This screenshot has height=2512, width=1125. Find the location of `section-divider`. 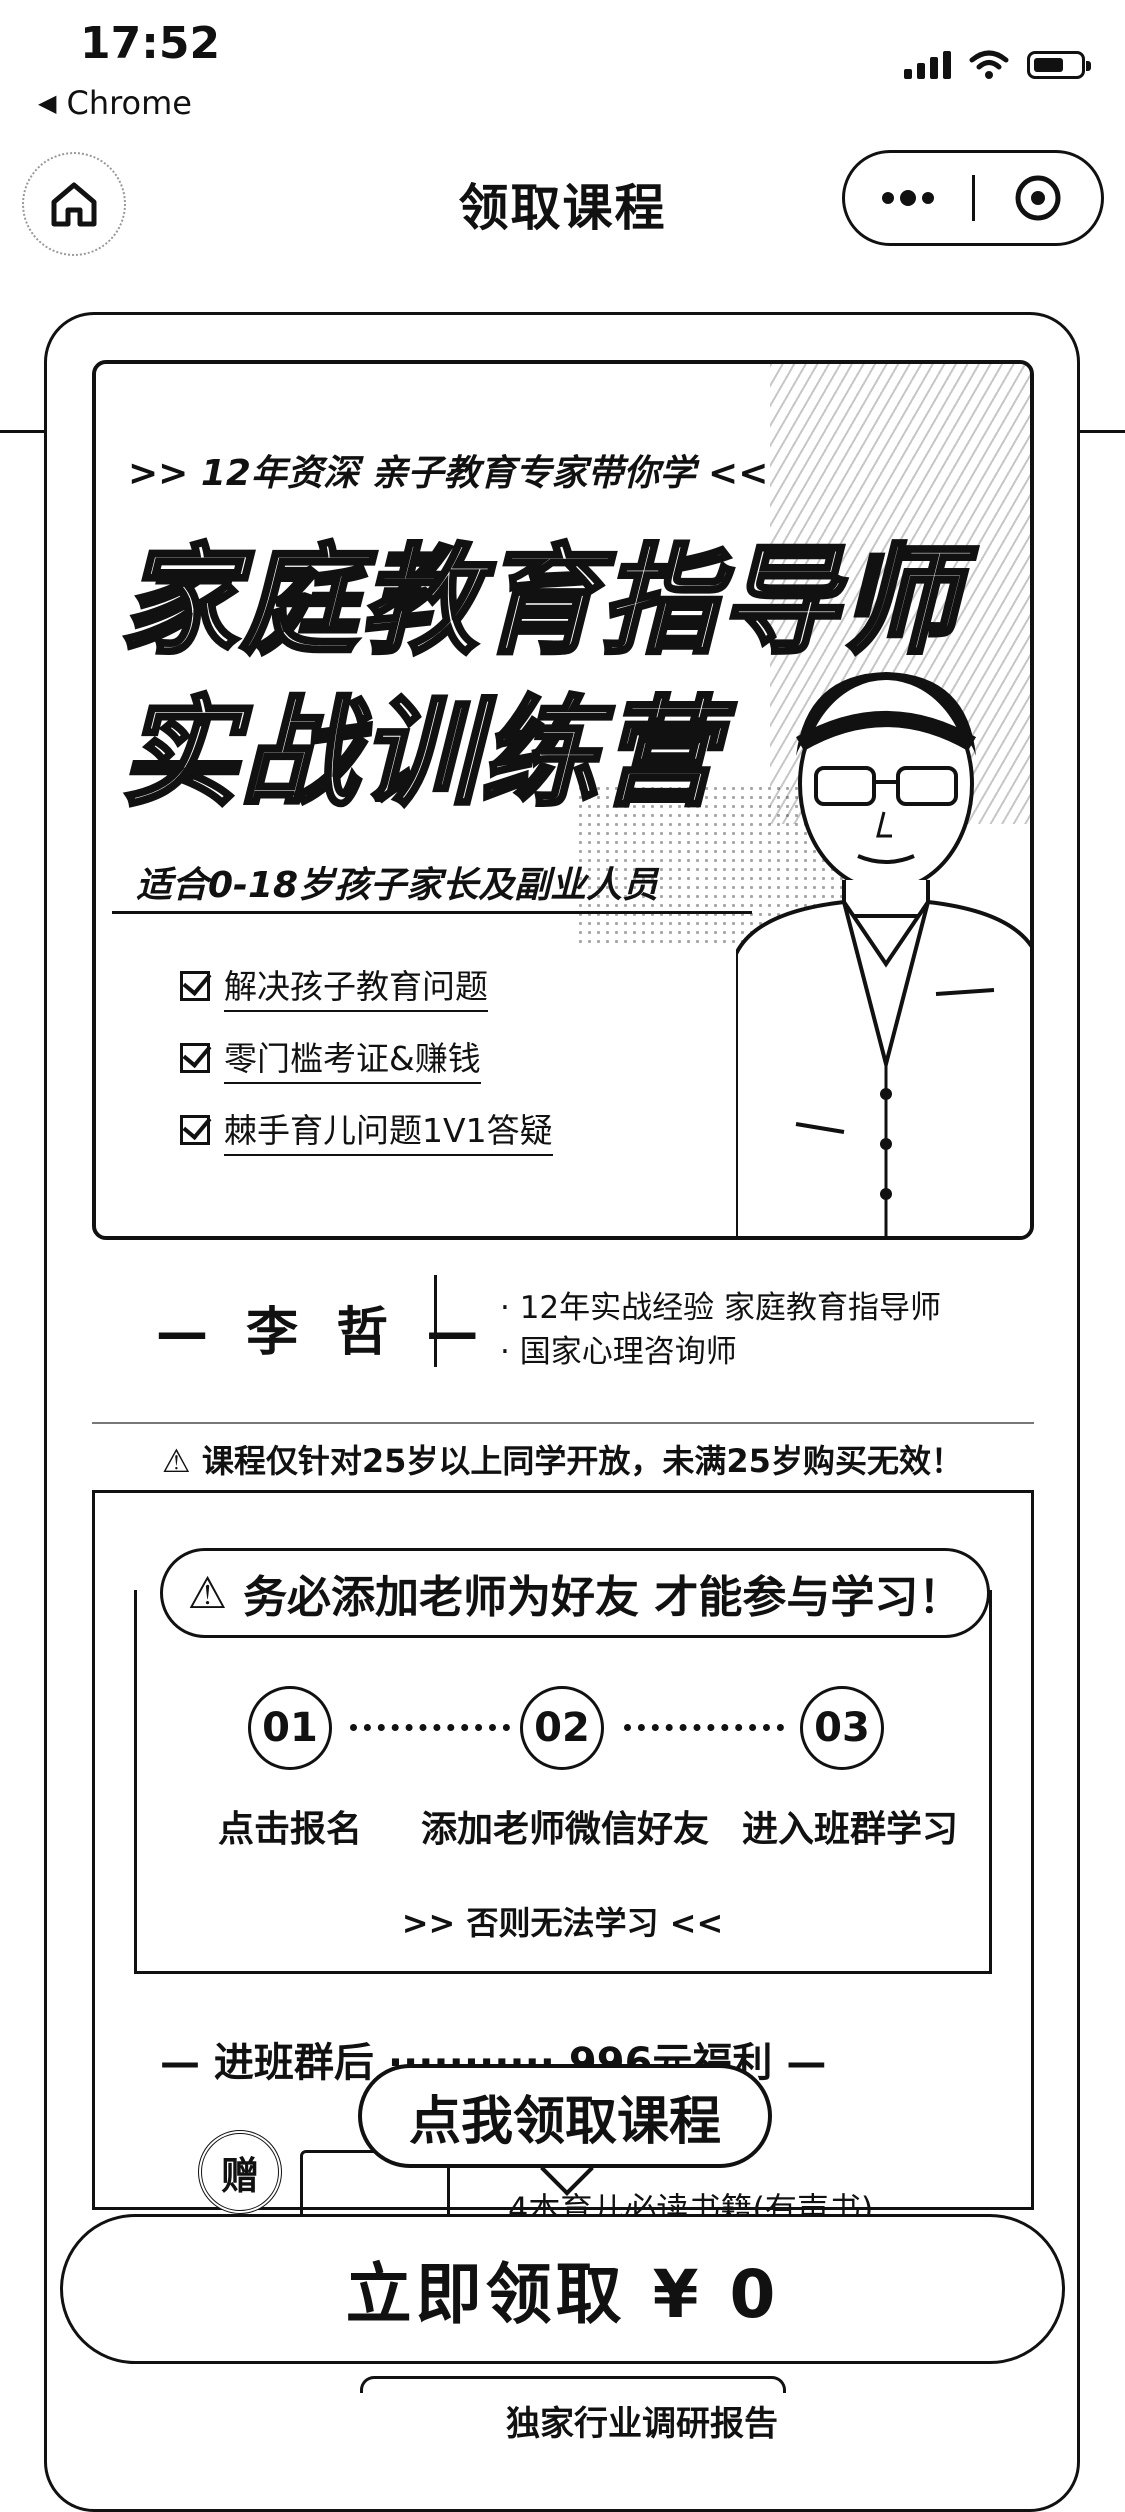

section-divider is located at coordinates (563, 1423).